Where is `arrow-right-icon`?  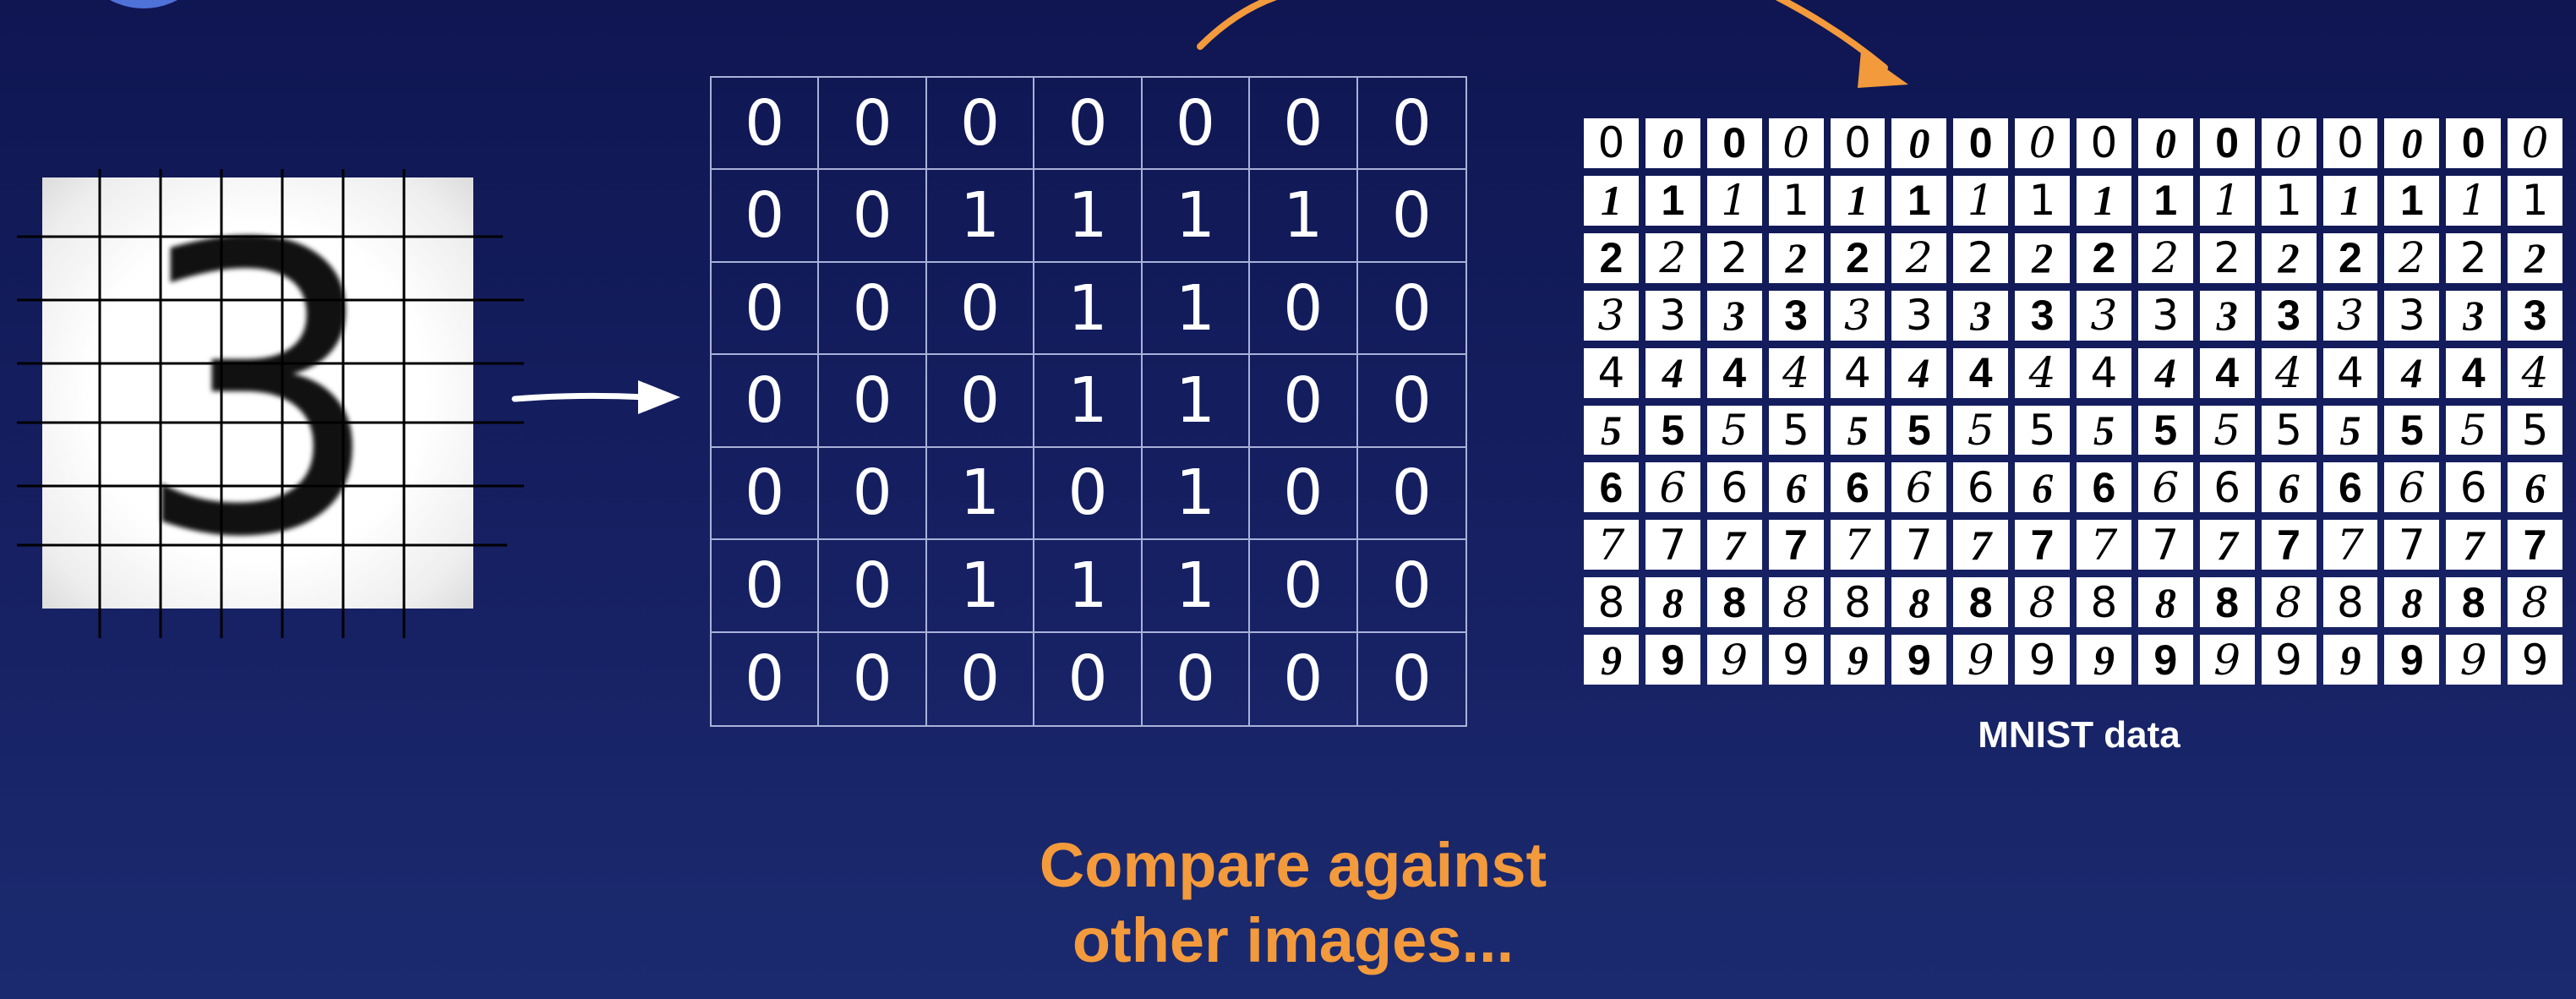
arrow-right-icon is located at coordinates (595, 397).